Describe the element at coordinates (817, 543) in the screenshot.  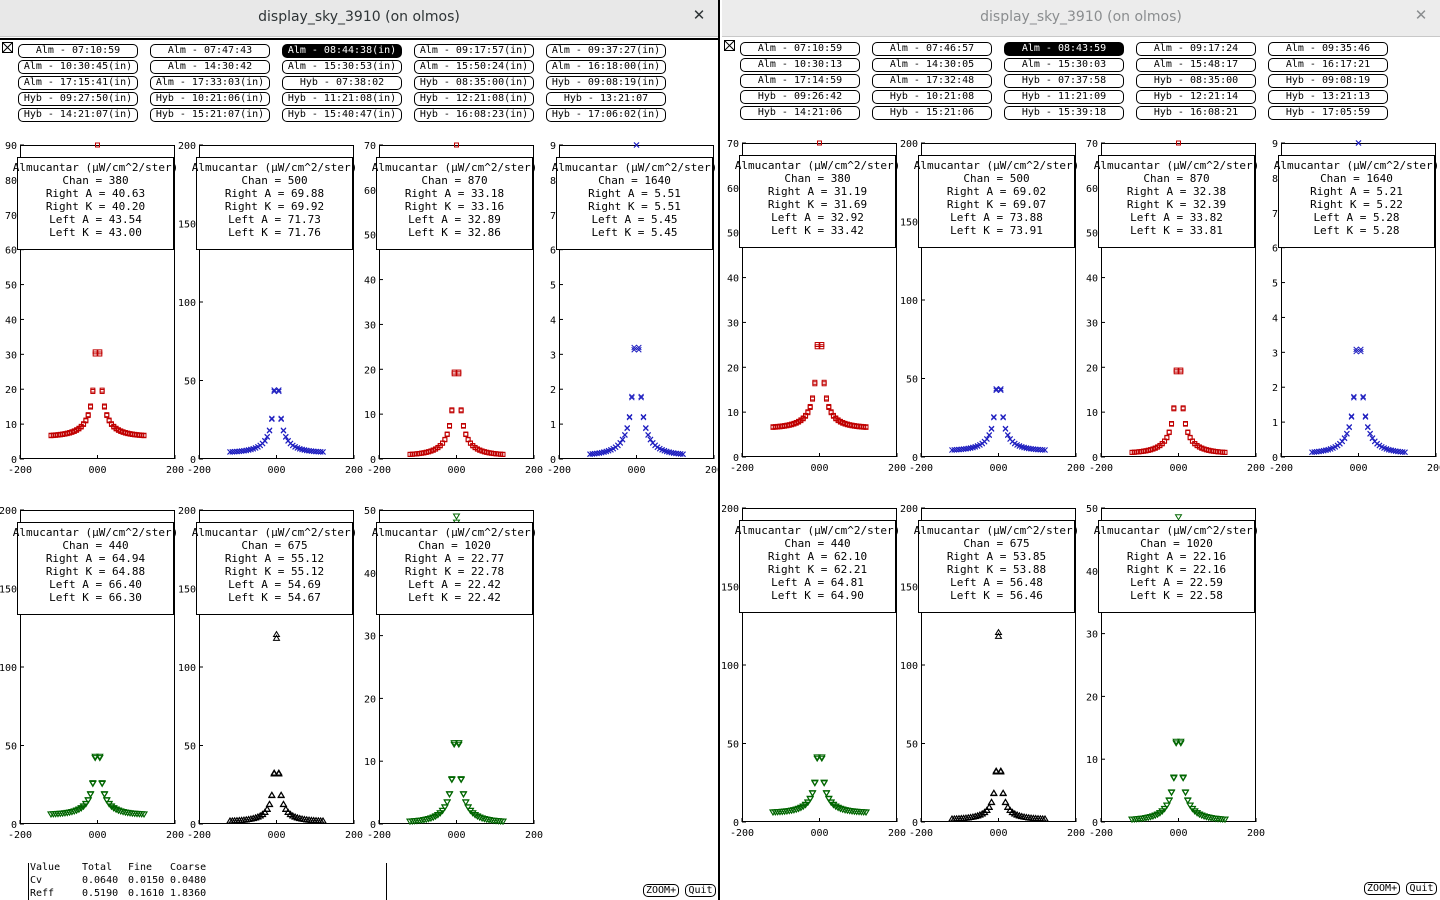
I see `legend-chan: Chan = 440` at that location.